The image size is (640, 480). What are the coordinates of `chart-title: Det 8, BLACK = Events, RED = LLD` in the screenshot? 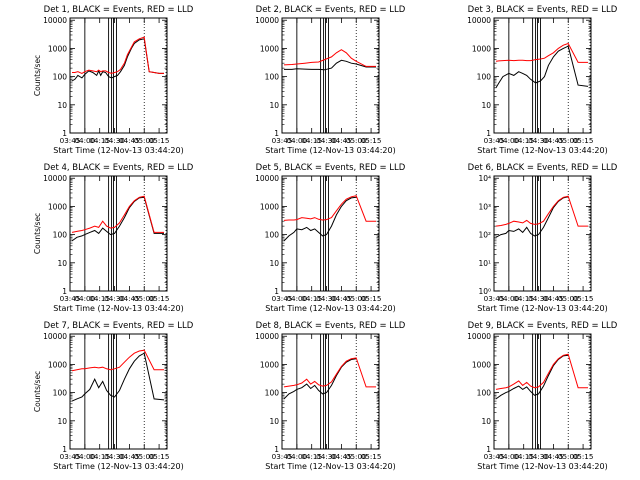 It's located at (331, 326).